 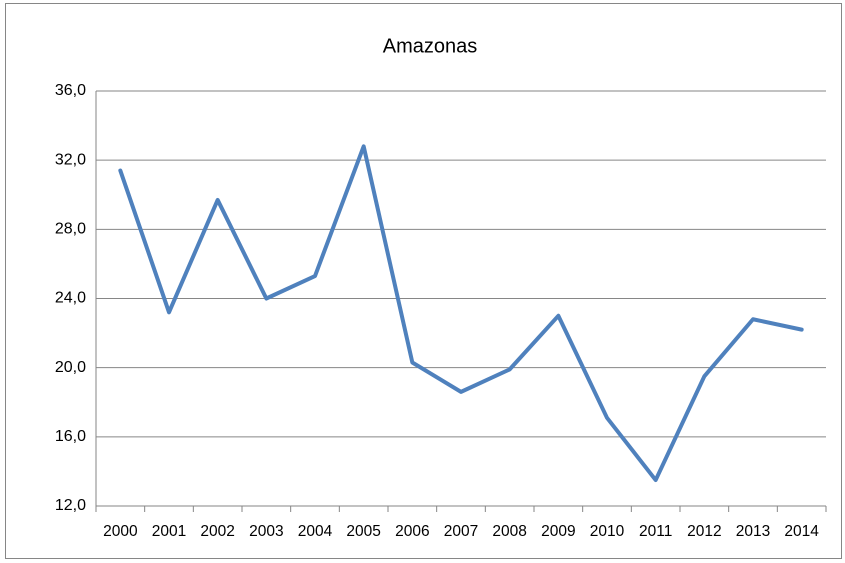 What do you see at coordinates (70, 505) in the screenshot?
I see `y-tick-label: 12,0` at bounding box center [70, 505].